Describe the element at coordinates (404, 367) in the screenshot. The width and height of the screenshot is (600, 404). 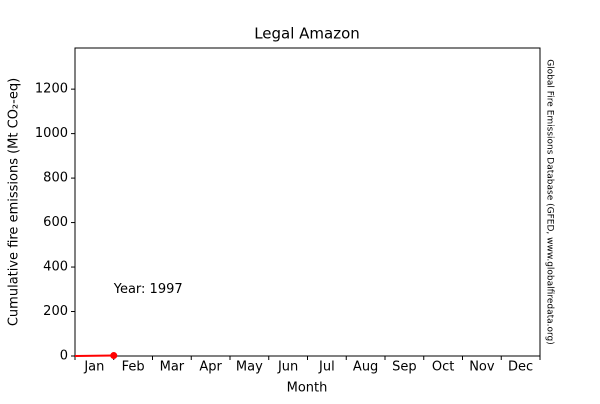
I see `x-tick-label: Sep` at that location.